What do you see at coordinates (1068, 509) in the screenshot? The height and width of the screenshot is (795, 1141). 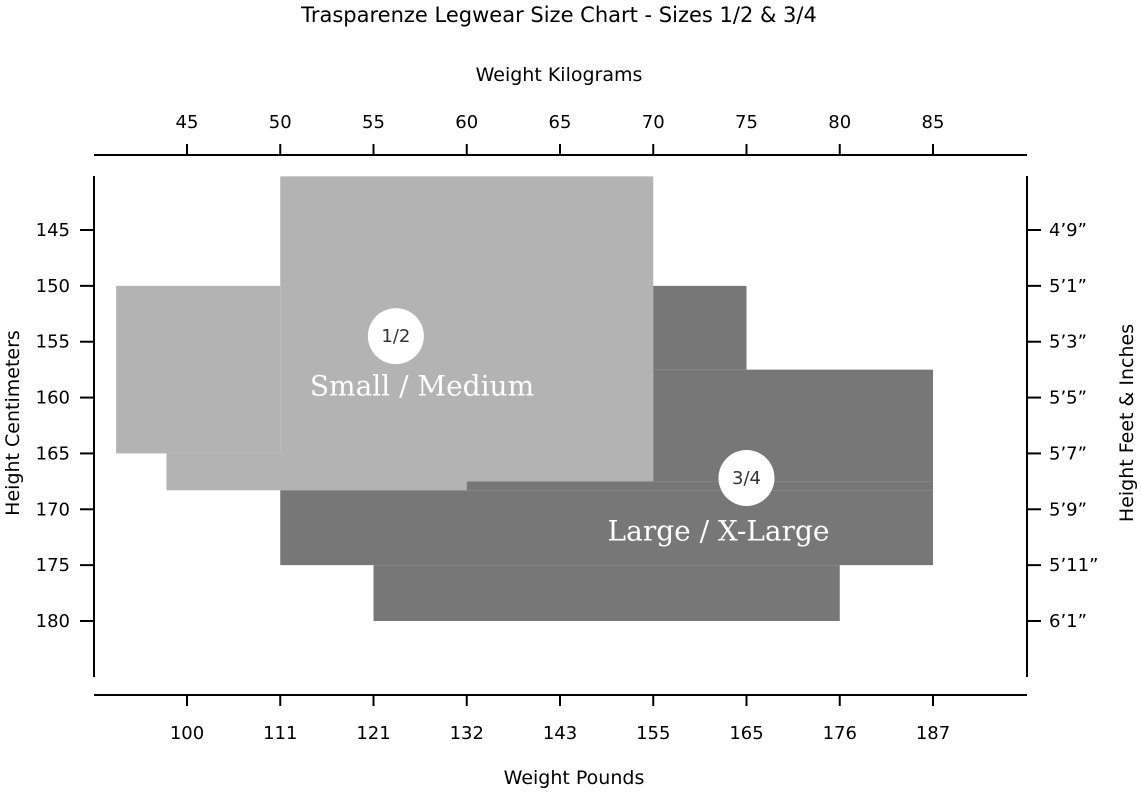 I see `y-right-tick-label: 5’9”` at bounding box center [1068, 509].